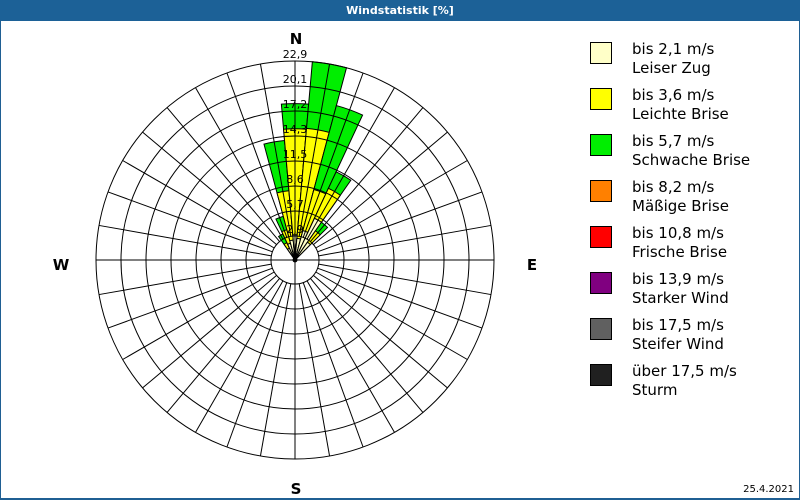  What do you see at coordinates (680, 114) in the screenshot?
I see `legend-label: Leichte Brise` at bounding box center [680, 114].